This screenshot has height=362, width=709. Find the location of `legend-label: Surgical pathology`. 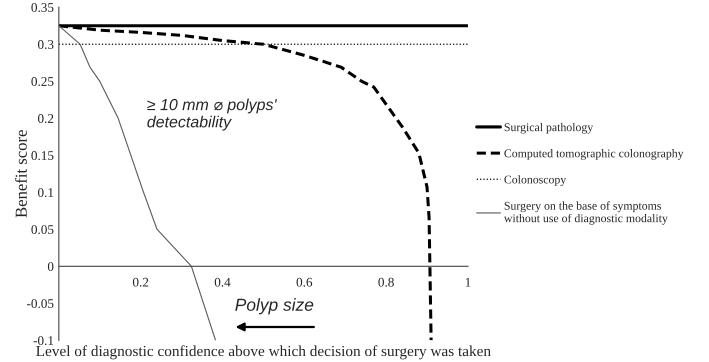

legend-label: Surgical pathology is located at coordinates (549, 128).